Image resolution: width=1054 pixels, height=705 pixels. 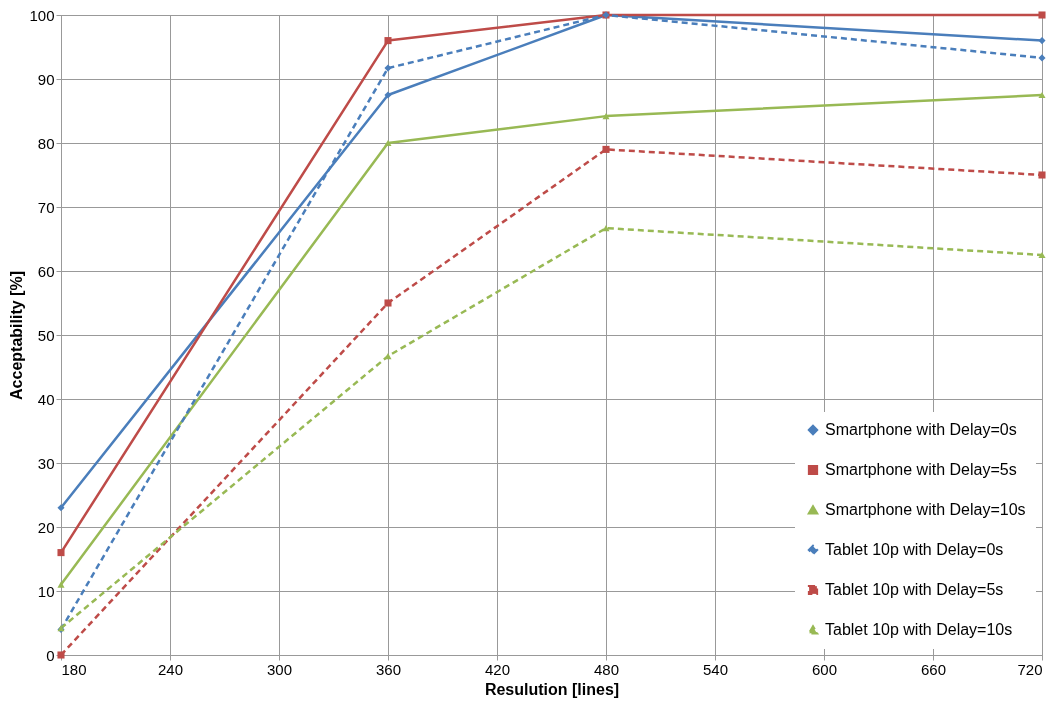 I want to click on legend-label: Tablet 10p with Delay=10s, so click(x=919, y=629).